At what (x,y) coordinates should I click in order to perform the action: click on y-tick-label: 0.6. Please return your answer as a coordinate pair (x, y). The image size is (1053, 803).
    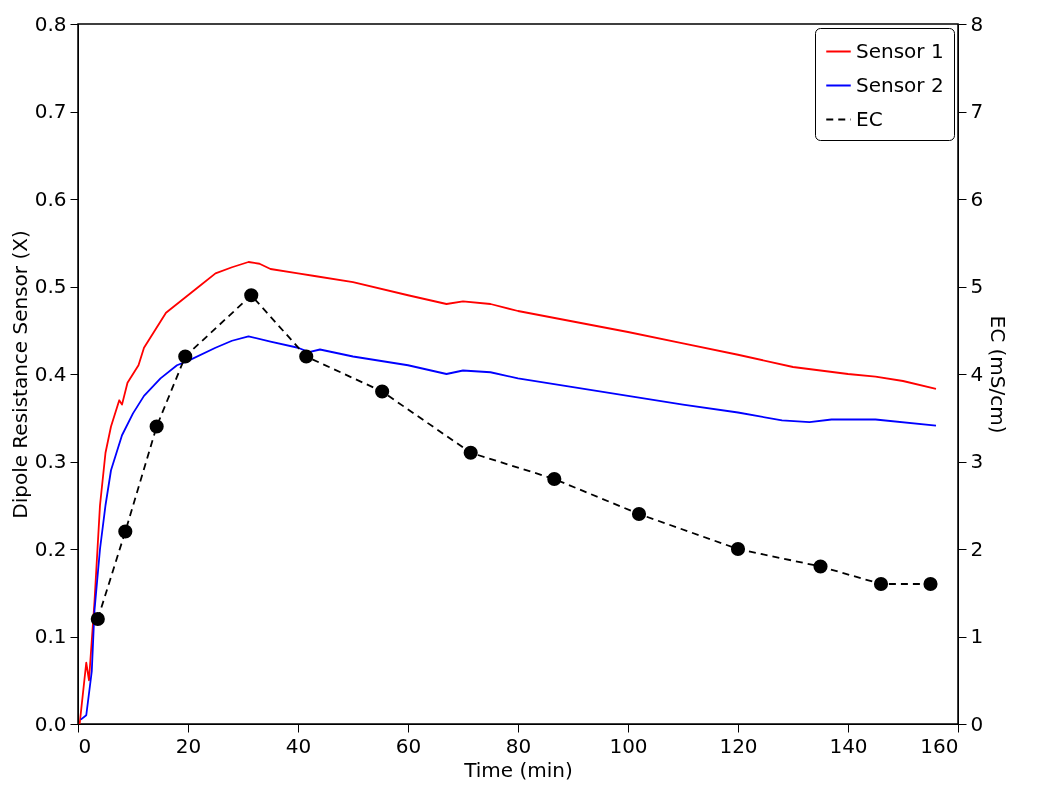
    Looking at the image, I should click on (50, 198).